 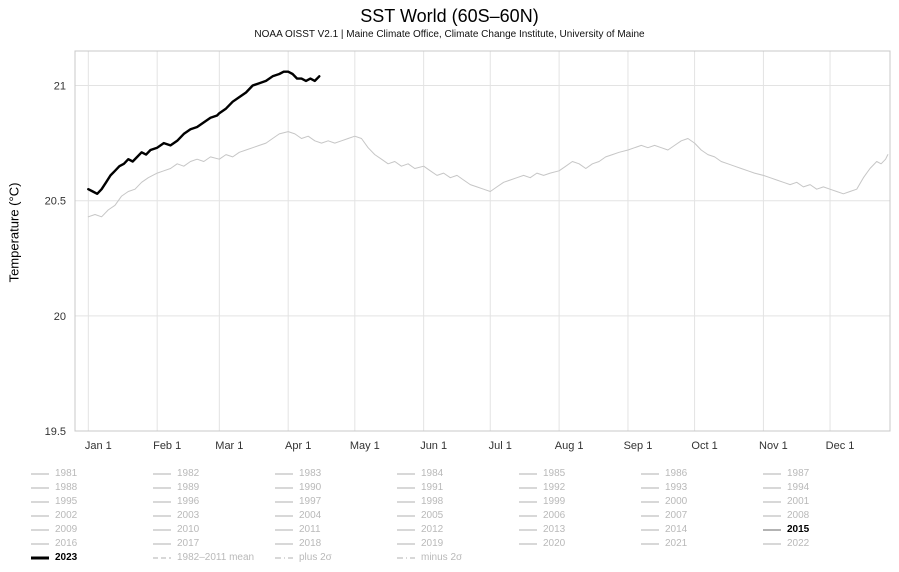 What do you see at coordinates (823, 473) in the screenshot?
I see `legend-item-1987: 1987` at bounding box center [823, 473].